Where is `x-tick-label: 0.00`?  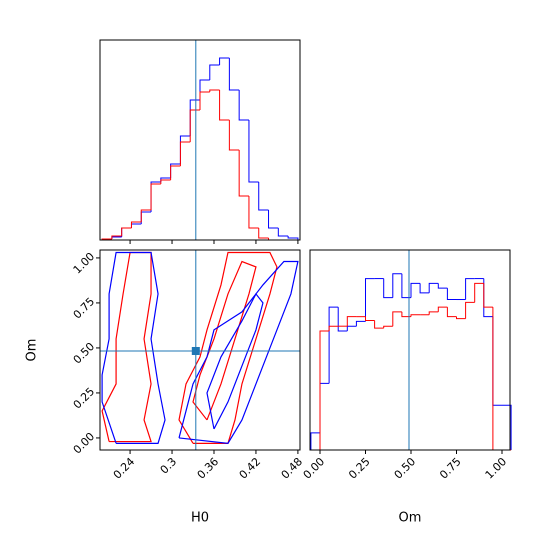
x-tick-label: 0.00 is located at coordinates (314, 468).